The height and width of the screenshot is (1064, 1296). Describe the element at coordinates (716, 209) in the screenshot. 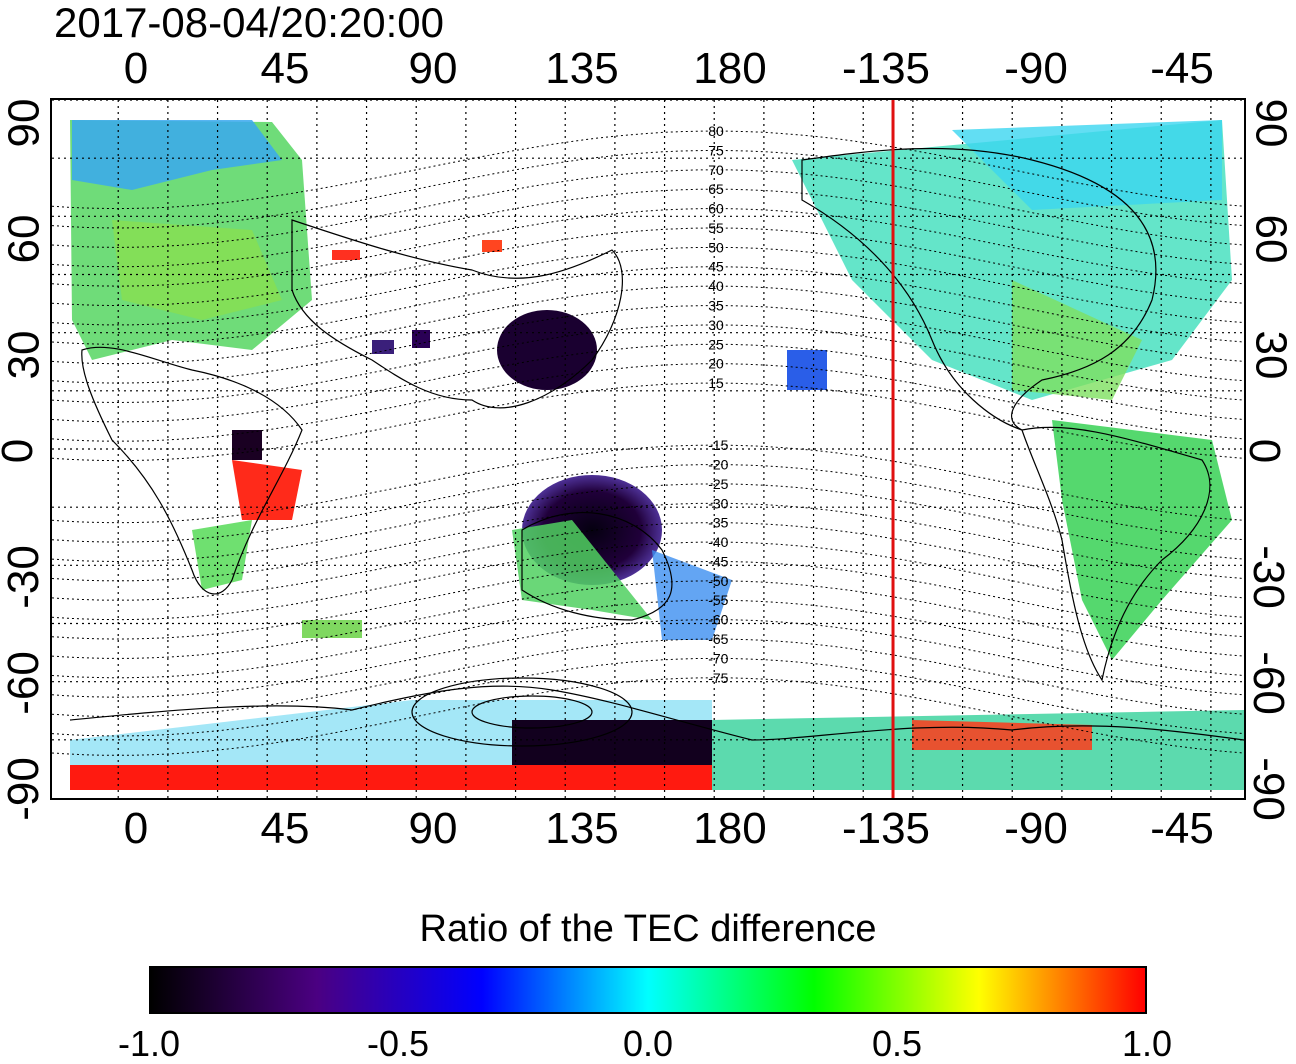

I see `contour-label: 60` at that location.